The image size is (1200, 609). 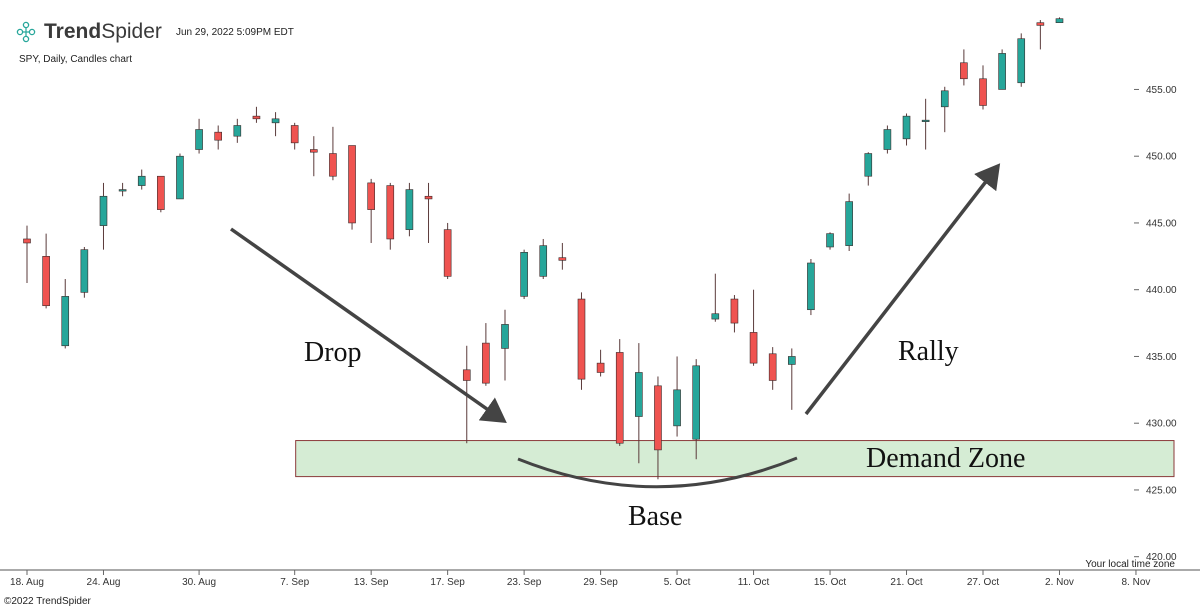 I want to click on timezone-note: Your local time zone, so click(x=1130, y=564).